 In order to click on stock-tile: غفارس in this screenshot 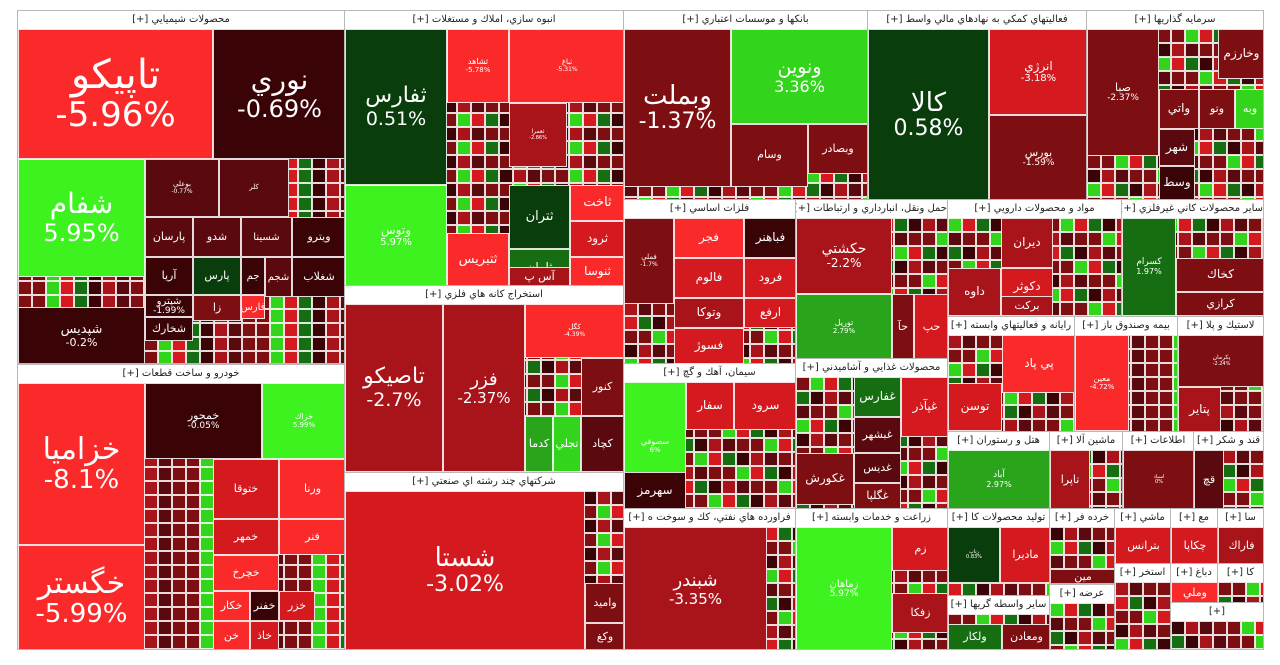, I will do `click(877, 397)`.